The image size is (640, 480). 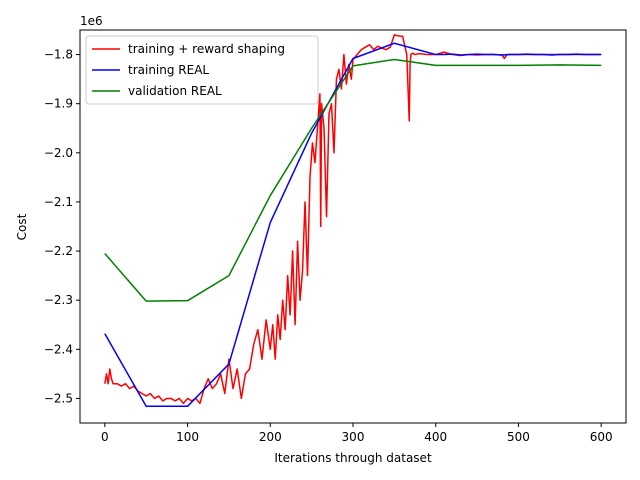 What do you see at coordinates (58, 251) in the screenshot?
I see `y-tick-label: −2.2` at bounding box center [58, 251].